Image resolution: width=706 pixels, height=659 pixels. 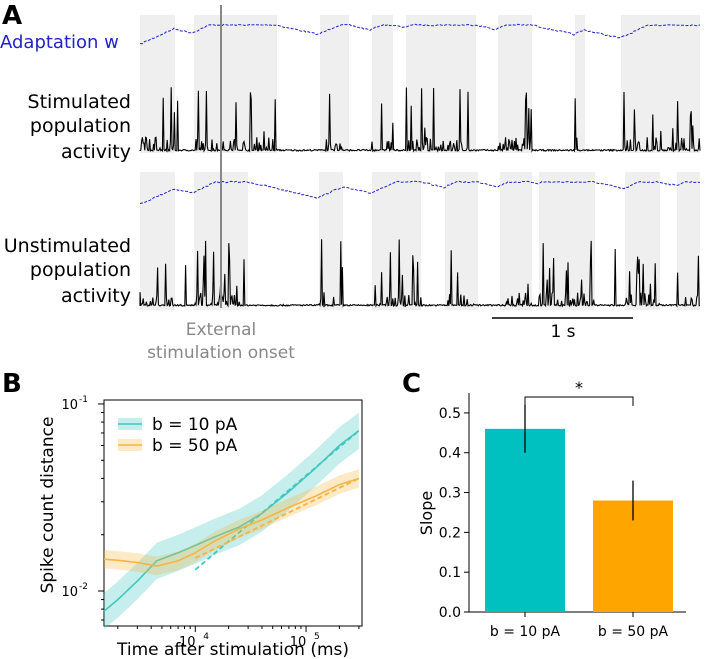 I want to click on scale-bar-label: 1 s, so click(x=562, y=332).